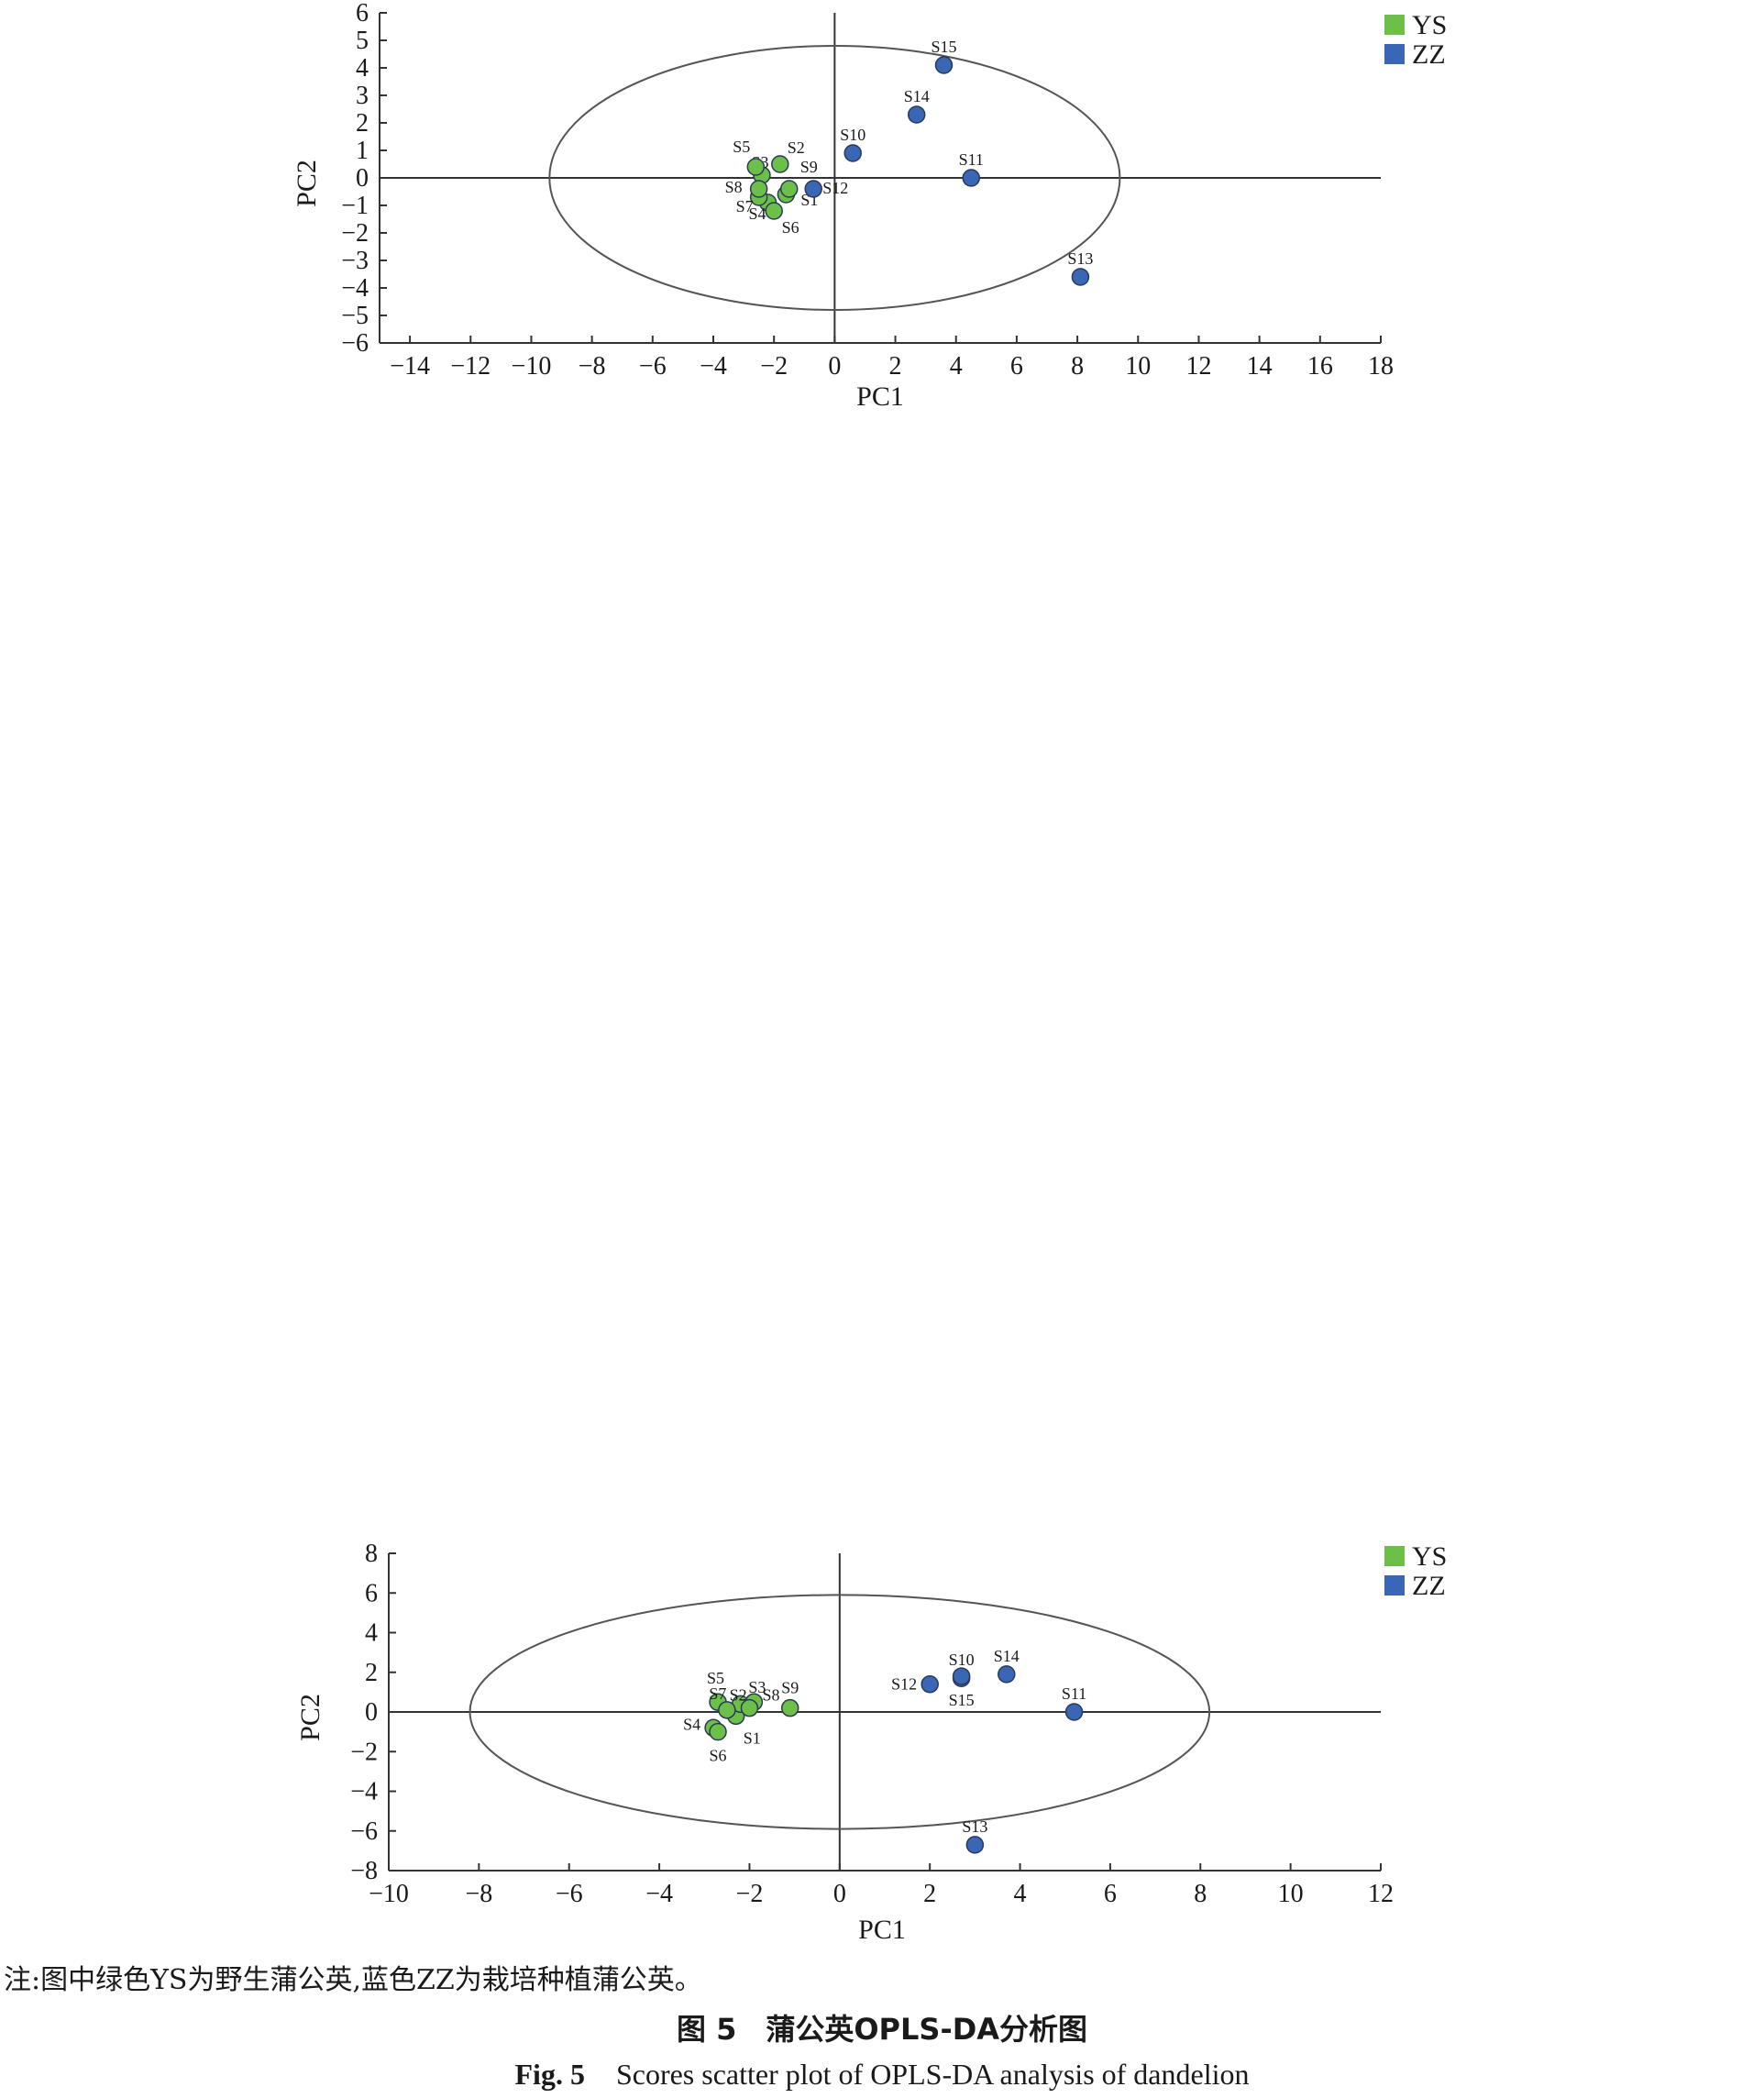  I want to click on y-tick-label: −5, so click(355, 316).